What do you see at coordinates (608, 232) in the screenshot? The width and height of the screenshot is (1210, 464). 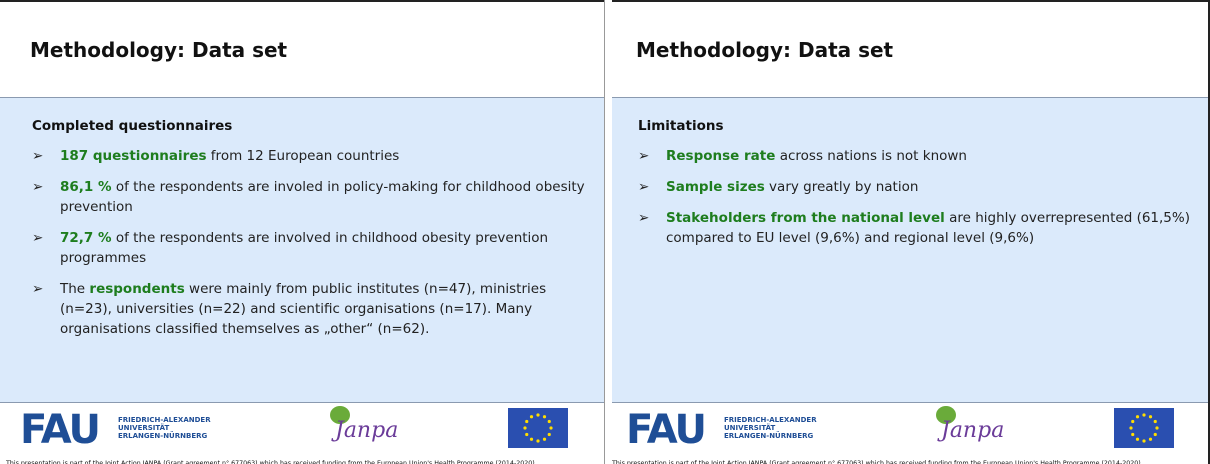 I see `slide-divider` at bounding box center [608, 232].